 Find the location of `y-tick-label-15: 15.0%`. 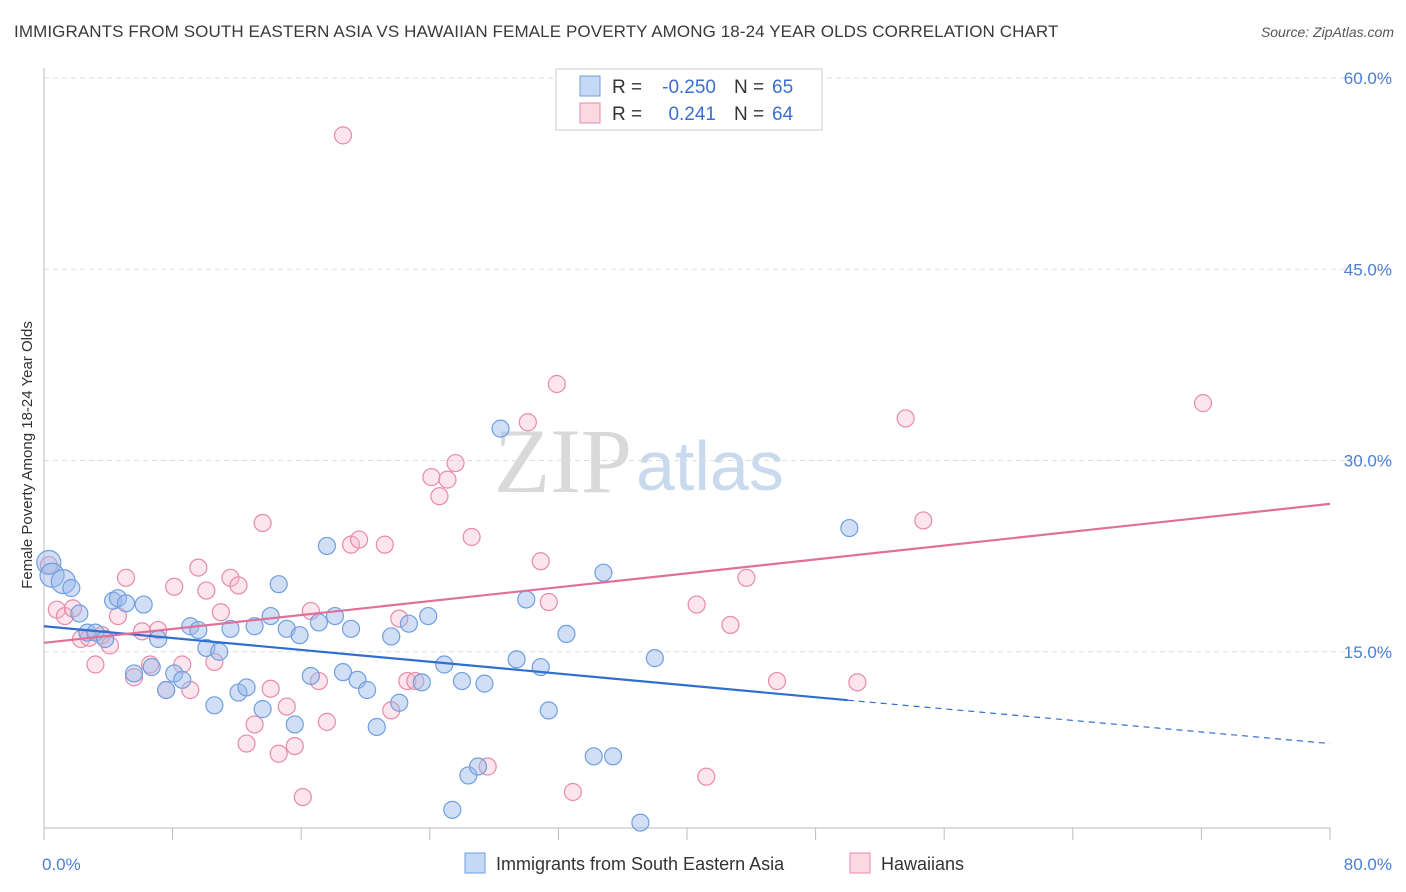

y-tick-label-15: 15.0% is located at coordinates (1368, 652).